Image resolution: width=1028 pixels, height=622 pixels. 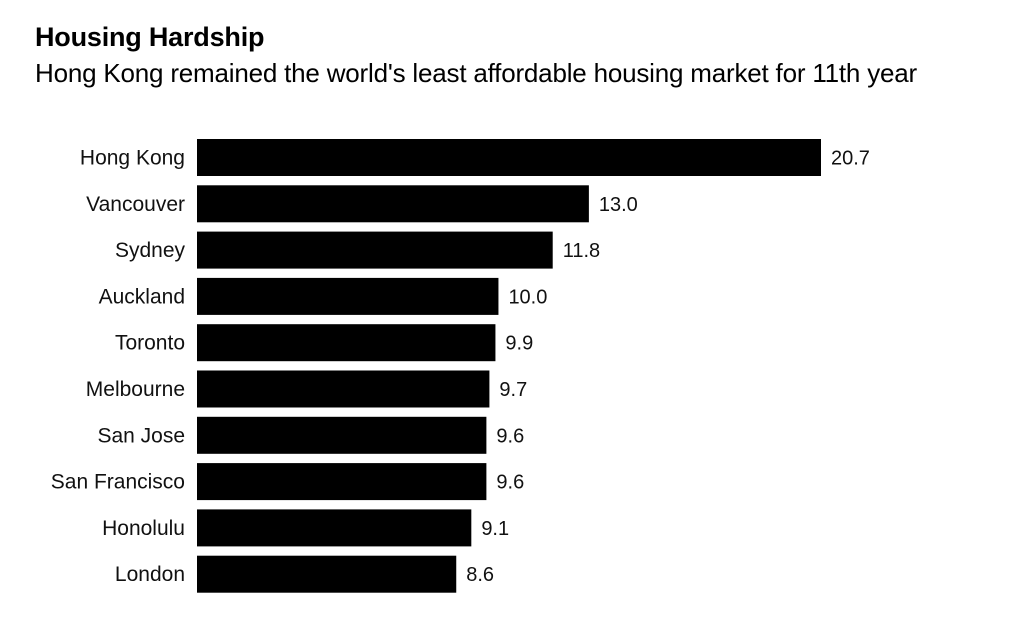 I want to click on category-label-honolulu: Honolulu, so click(x=143, y=528).